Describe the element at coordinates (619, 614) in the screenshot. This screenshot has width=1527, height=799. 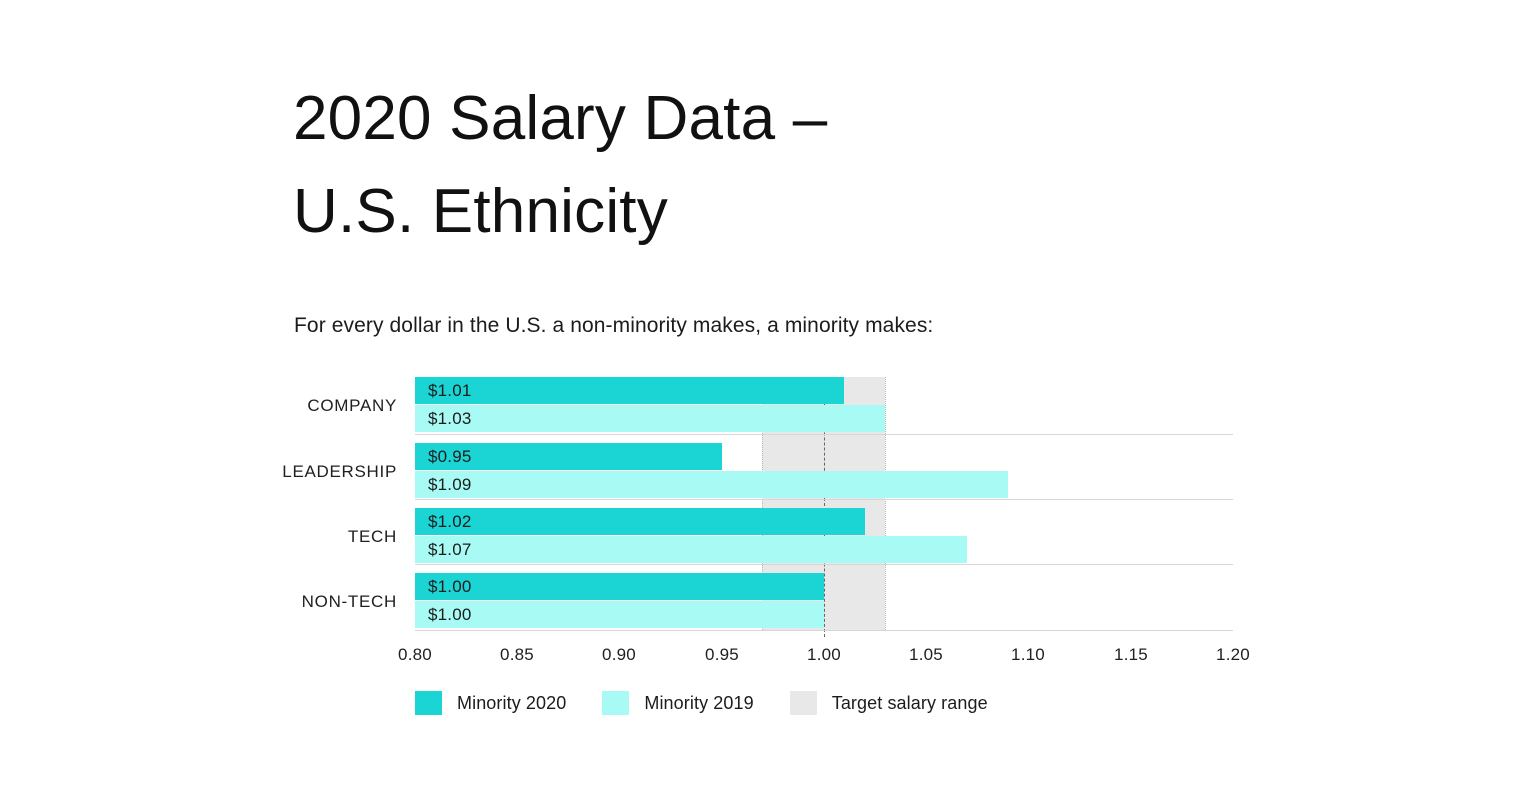
I see `bar-non-tech-2019: $1.00` at that location.